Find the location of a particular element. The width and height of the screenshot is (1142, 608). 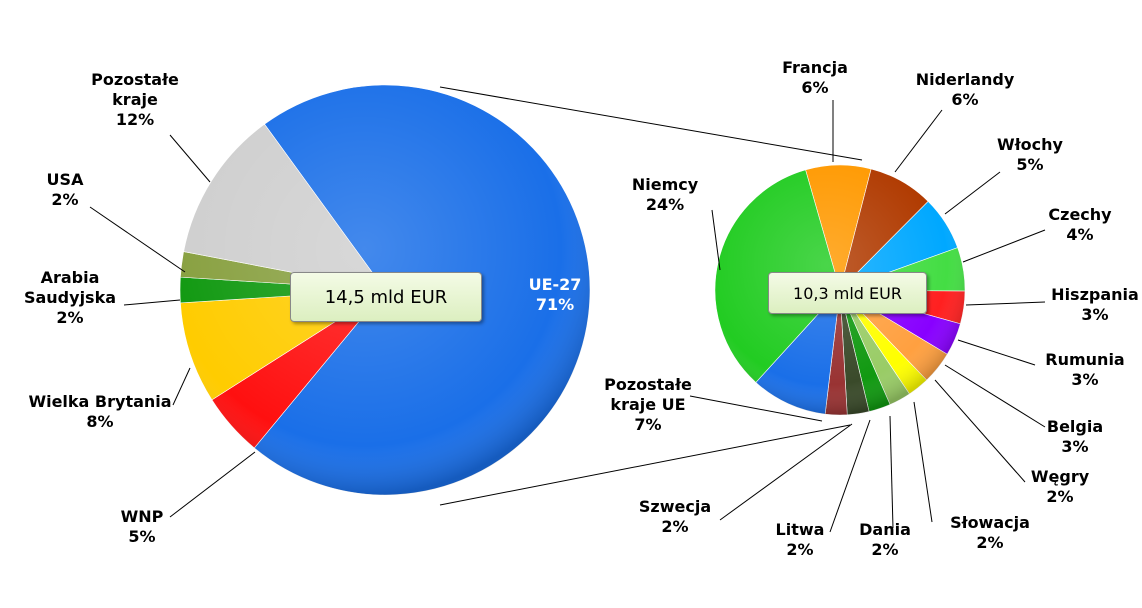

slice-name: Arabia Saudyjska is located at coordinates (70, 287).